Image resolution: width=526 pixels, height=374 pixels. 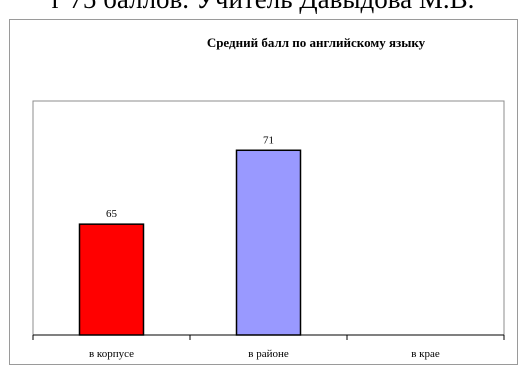 What do you see at coordinates (190, 177) in the screenshot?
I see `value-labels-group: 65 71` at bounding box center [190, 177].